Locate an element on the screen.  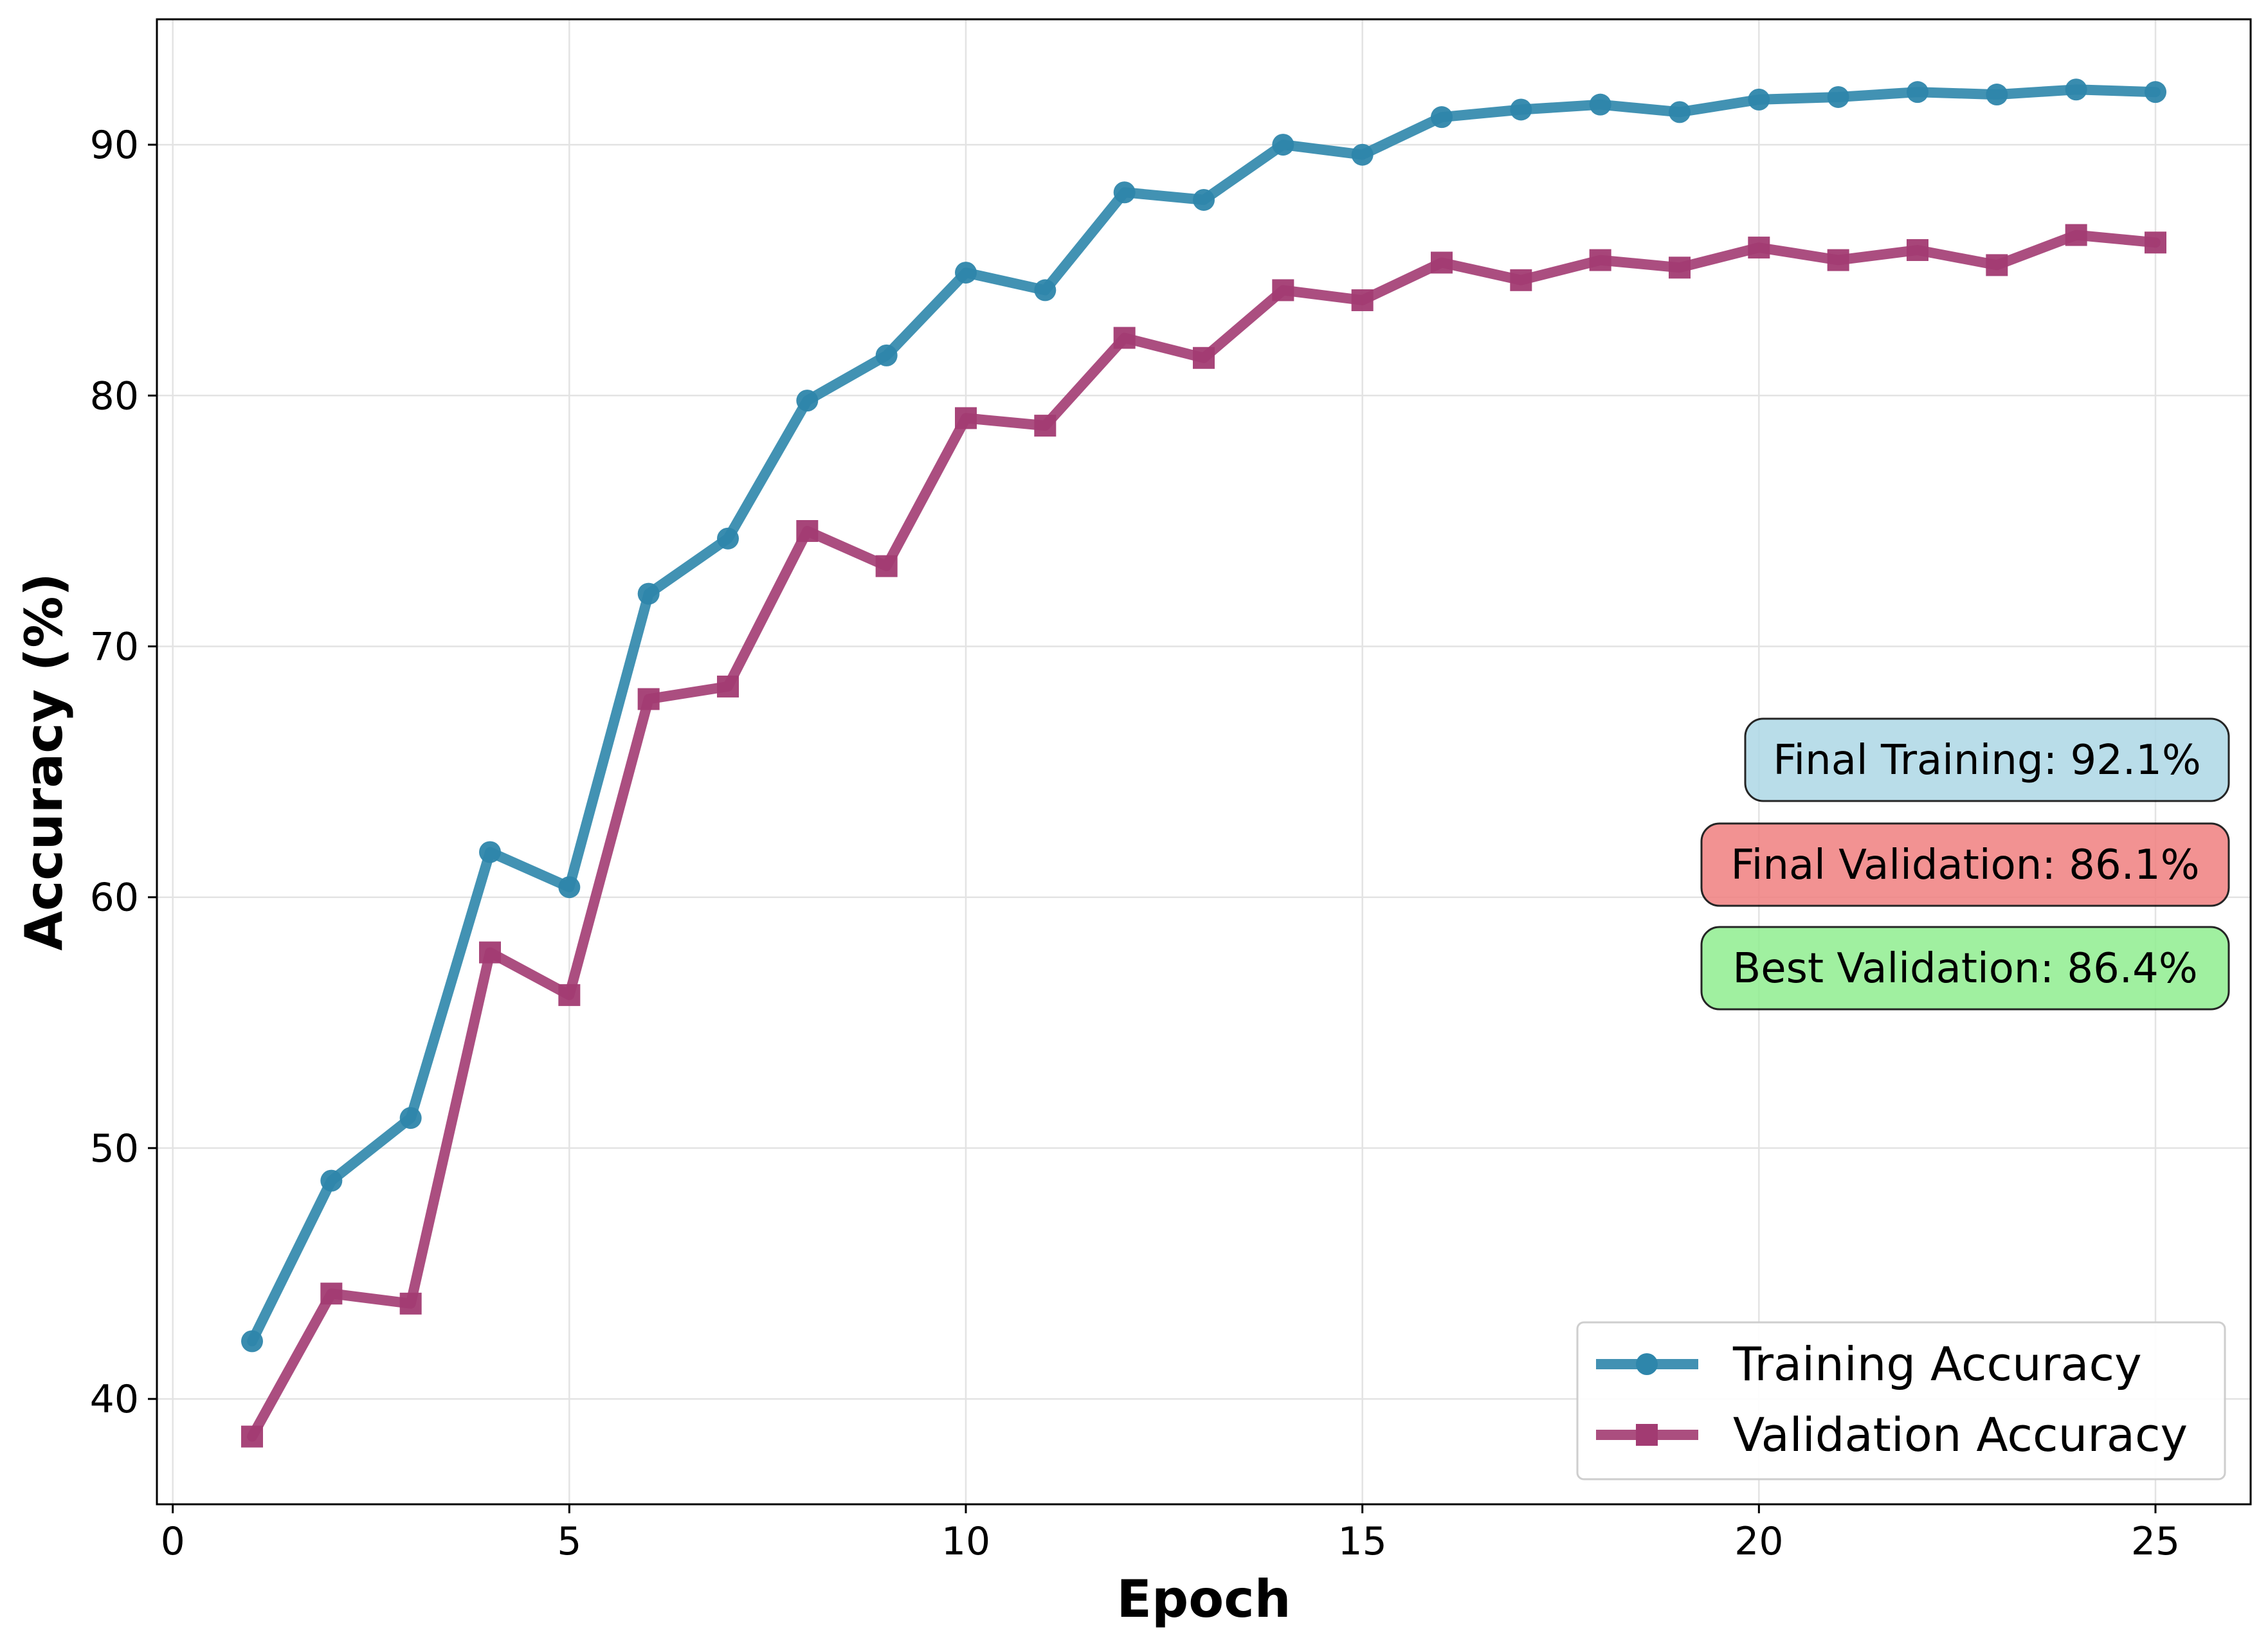
annotation-text: Final Validation: 86.1% is located at coordinates (1964, 865).